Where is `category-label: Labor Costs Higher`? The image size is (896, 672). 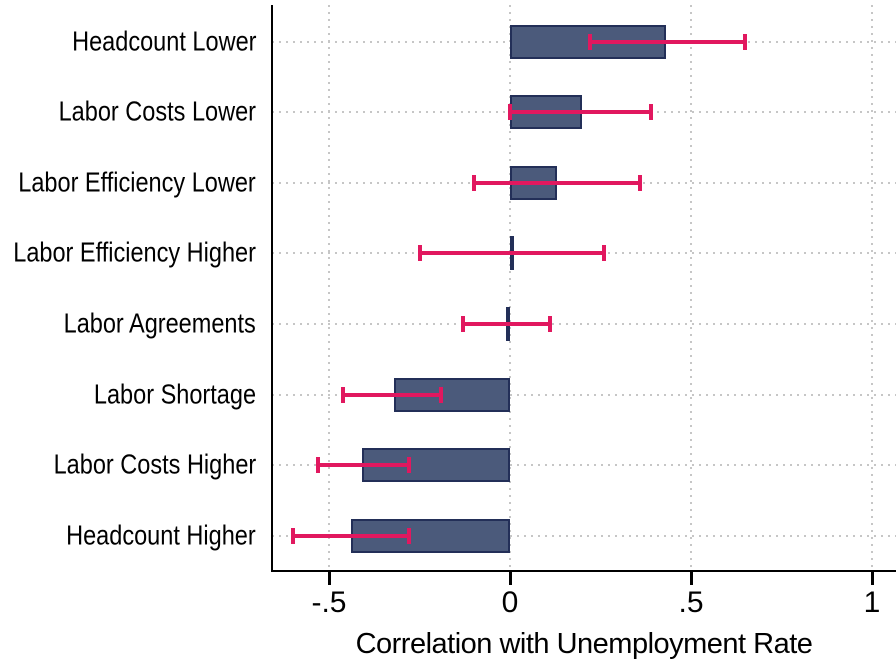 category-label: Labor Costs Higher is located at coordinates (154, 464).